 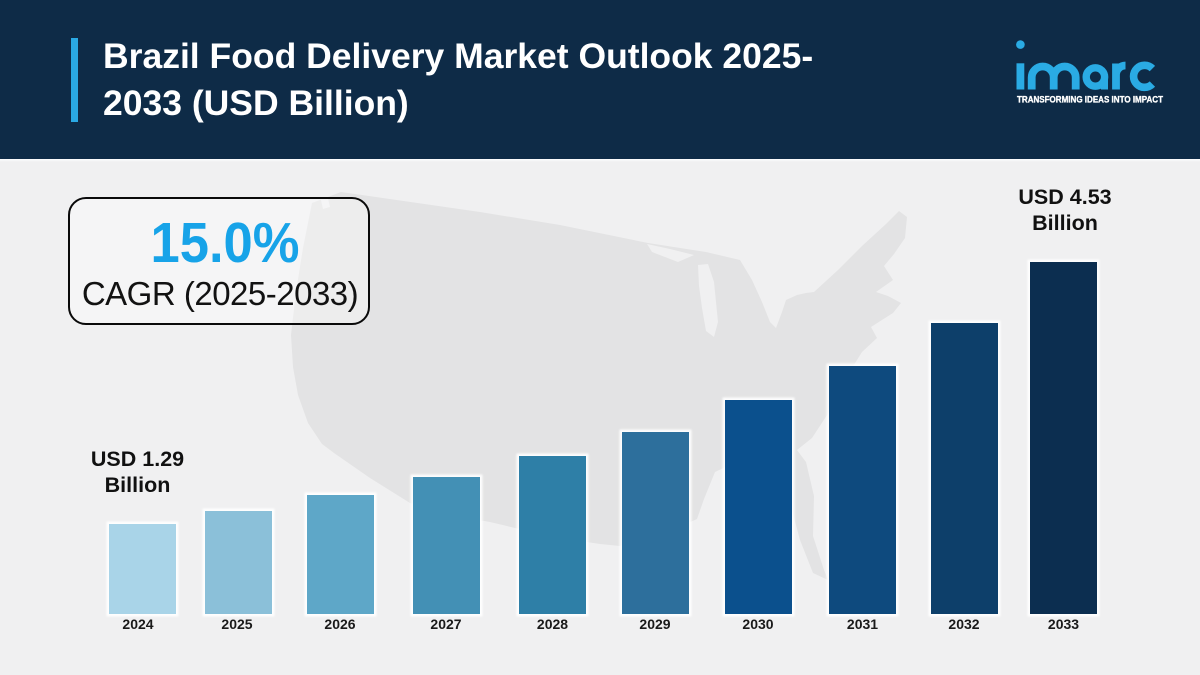 What do you see at coordinates (1090, 99) in the screenshot?
I see `svg-text: TRANSFORMING IDEAS INTO IMPACT` at bounding box center [1090, 99].